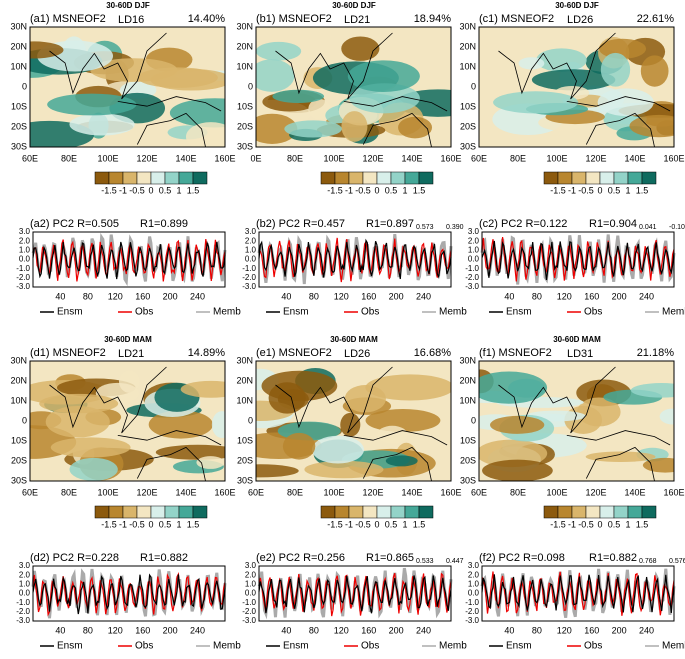  Describe the element at coordinates (646, 630) in the screenshot. I see `pc-xtick-label: 240` at that location.